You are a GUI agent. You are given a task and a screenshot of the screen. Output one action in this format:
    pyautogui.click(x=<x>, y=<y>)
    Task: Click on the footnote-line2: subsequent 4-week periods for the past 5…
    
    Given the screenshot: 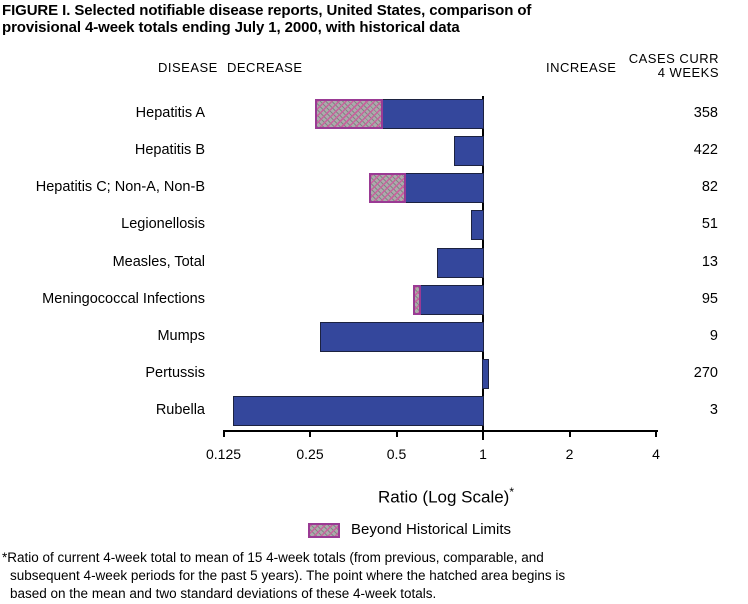 What is the action you would take?
    pyautogui.click(x=288, y=575)
    